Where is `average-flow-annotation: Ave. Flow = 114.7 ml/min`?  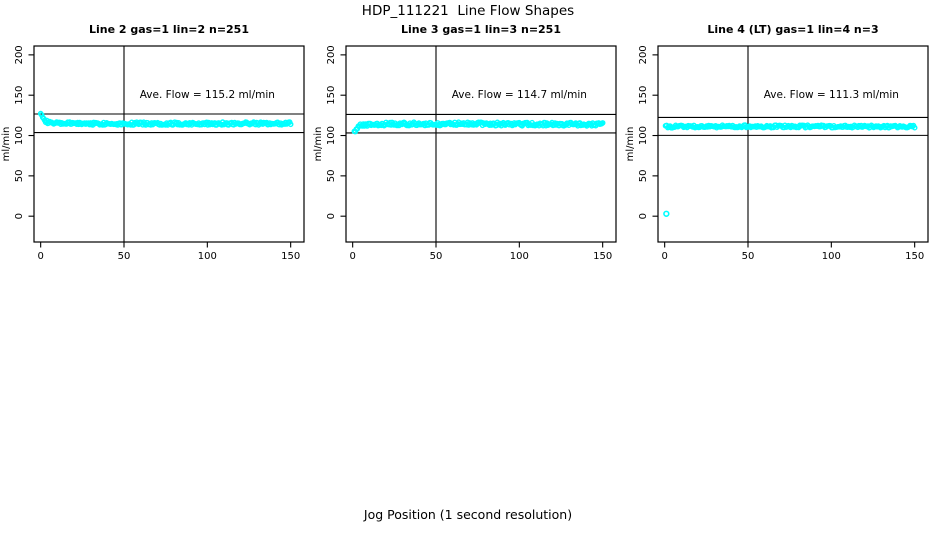
average-flow-annotation: Ave. Flow = 114.7 ml/min is located at coordinates (519, 95).